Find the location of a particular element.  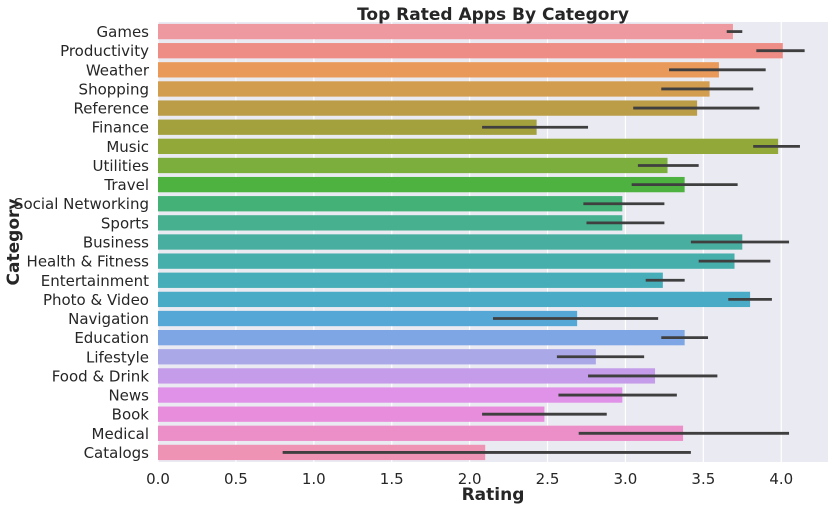

y-tick-label: Games is located at coordinates (123, 32).